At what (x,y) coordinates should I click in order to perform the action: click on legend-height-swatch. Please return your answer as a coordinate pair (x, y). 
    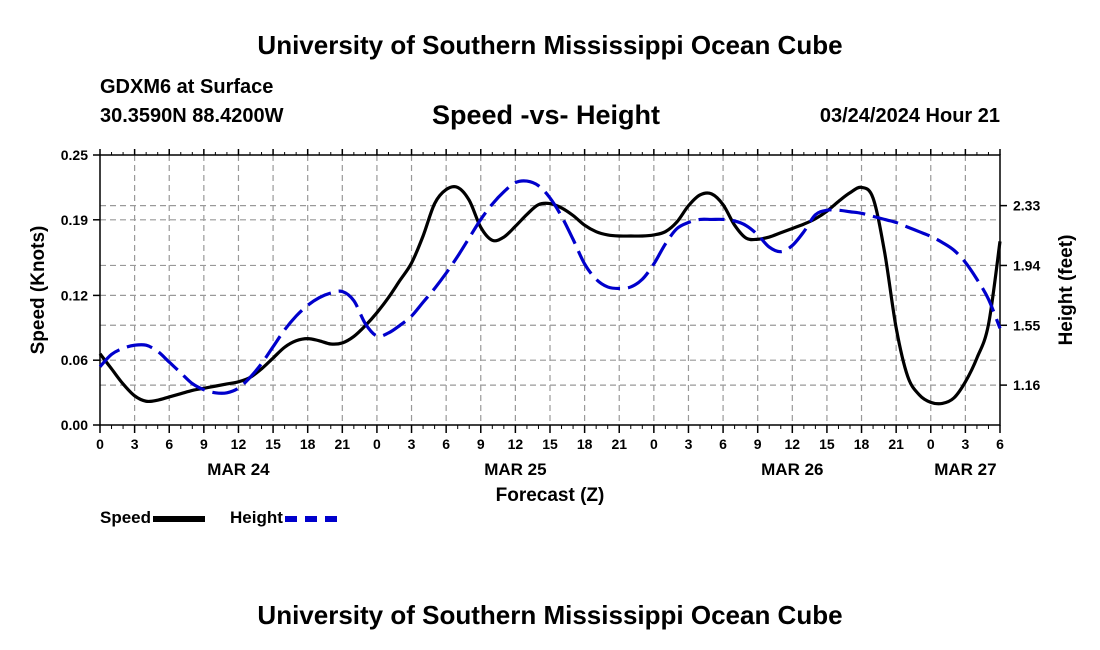
    Looking at the image, I should click on (310, 518).